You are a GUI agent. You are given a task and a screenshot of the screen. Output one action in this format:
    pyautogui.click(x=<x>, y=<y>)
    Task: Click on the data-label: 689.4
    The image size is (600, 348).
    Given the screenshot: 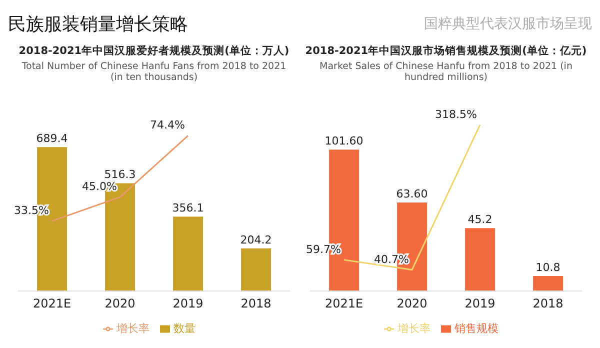 What is the action you would take?
    pyautogui.click(x=52, y=139)
    